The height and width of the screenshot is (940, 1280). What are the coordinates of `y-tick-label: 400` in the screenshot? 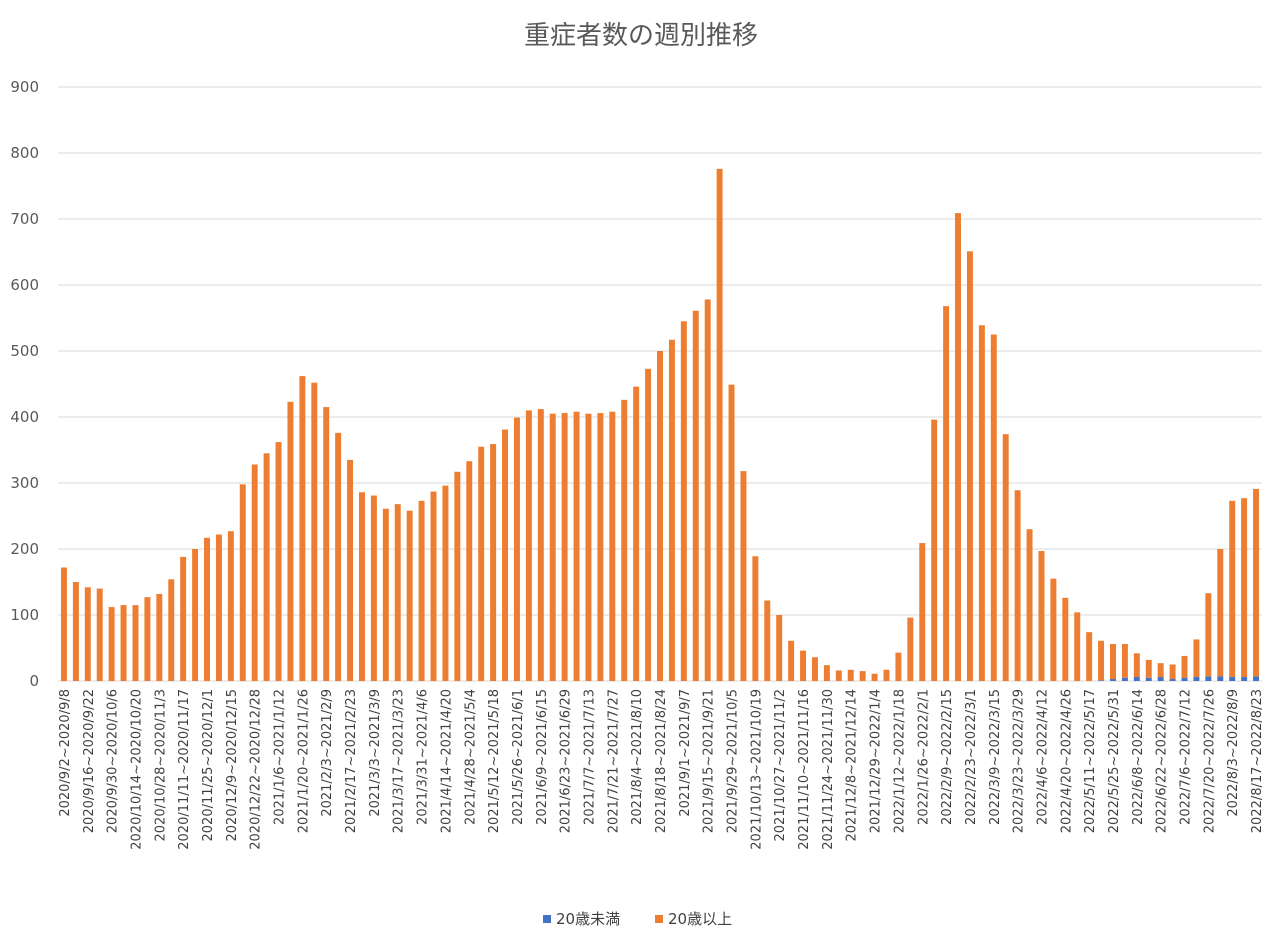 It's located at (24, 417).